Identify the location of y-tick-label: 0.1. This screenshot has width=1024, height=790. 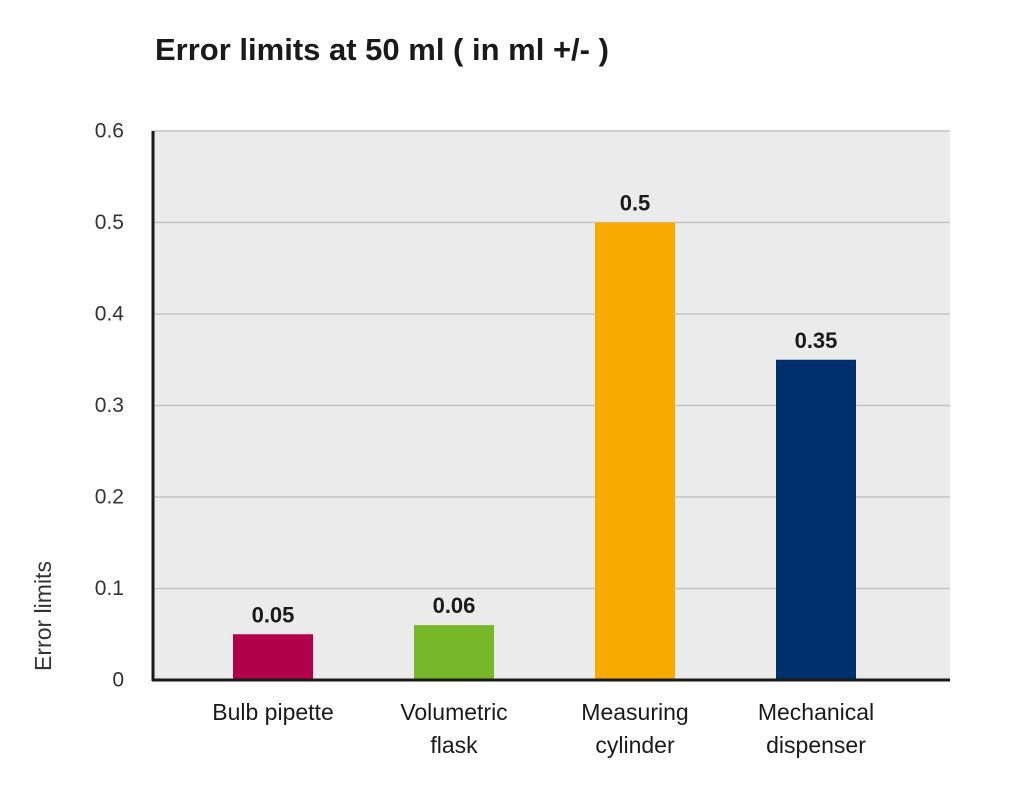
(109, 588).